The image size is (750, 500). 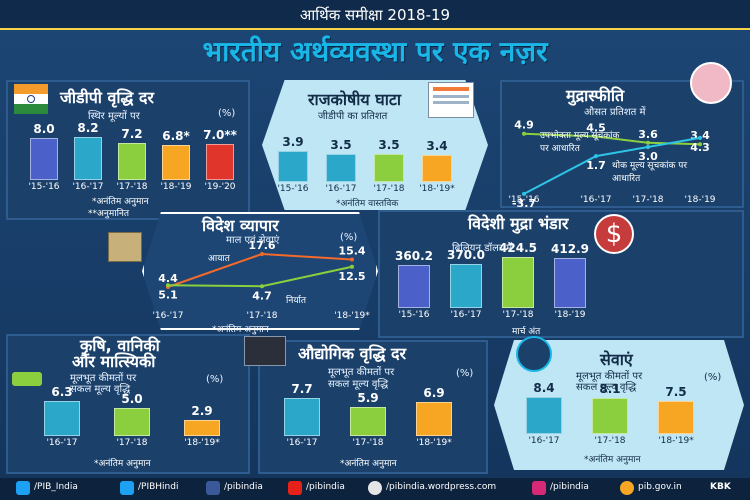 What do you see at coordinates (676, 441) in the screenshot?
I see `services-tick-label: '18-'19*` at bounding box center [676, 441].